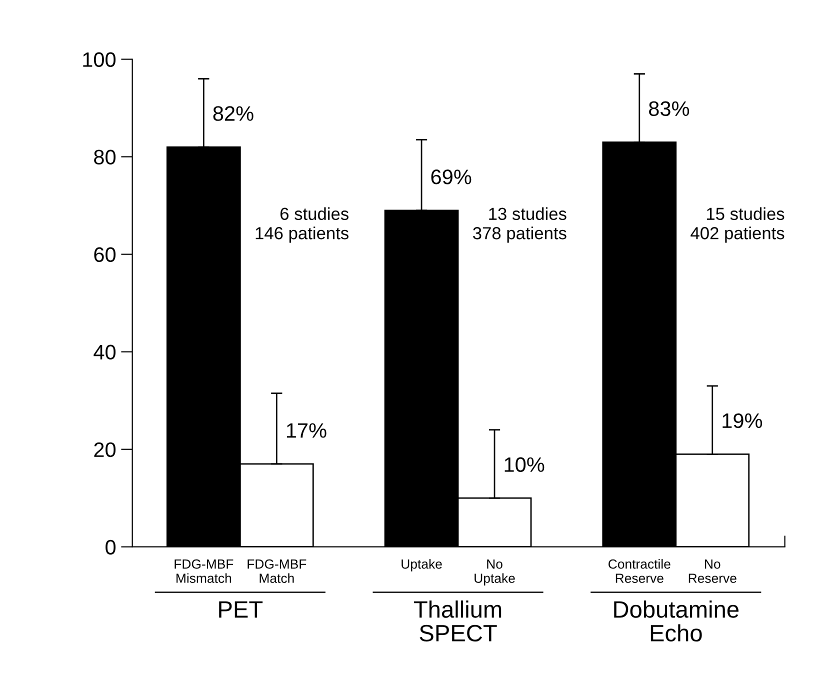  Describe the element at coordinates (737, 225) in the screenshot. I see `annotation: 15 studies 402 patients` at that location.